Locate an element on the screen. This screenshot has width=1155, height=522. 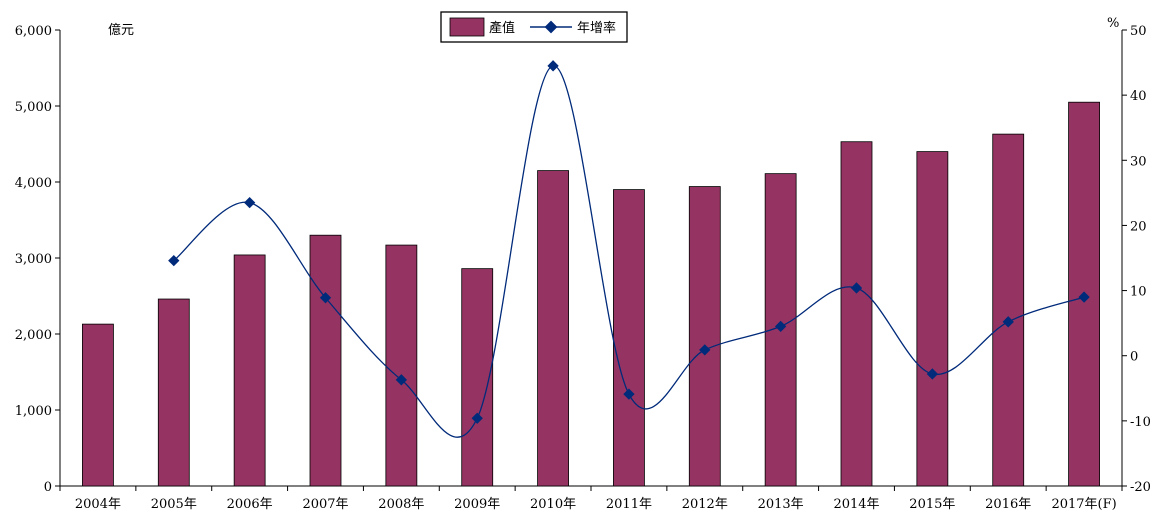
left-tick-label: 2,000 is located at coordinates (33, 335).